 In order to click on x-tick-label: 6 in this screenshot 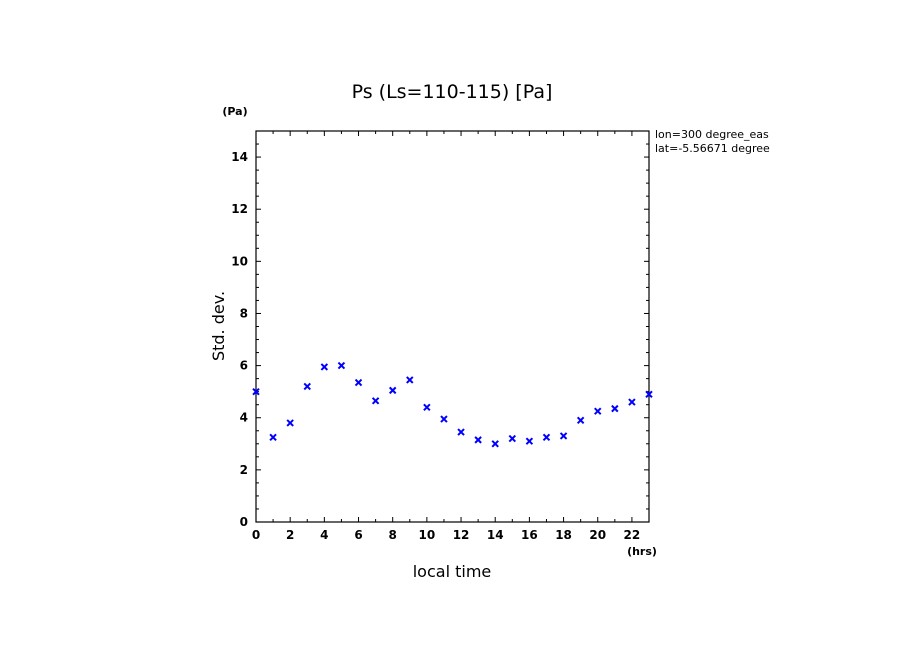, I will do `click(358, 535)`.